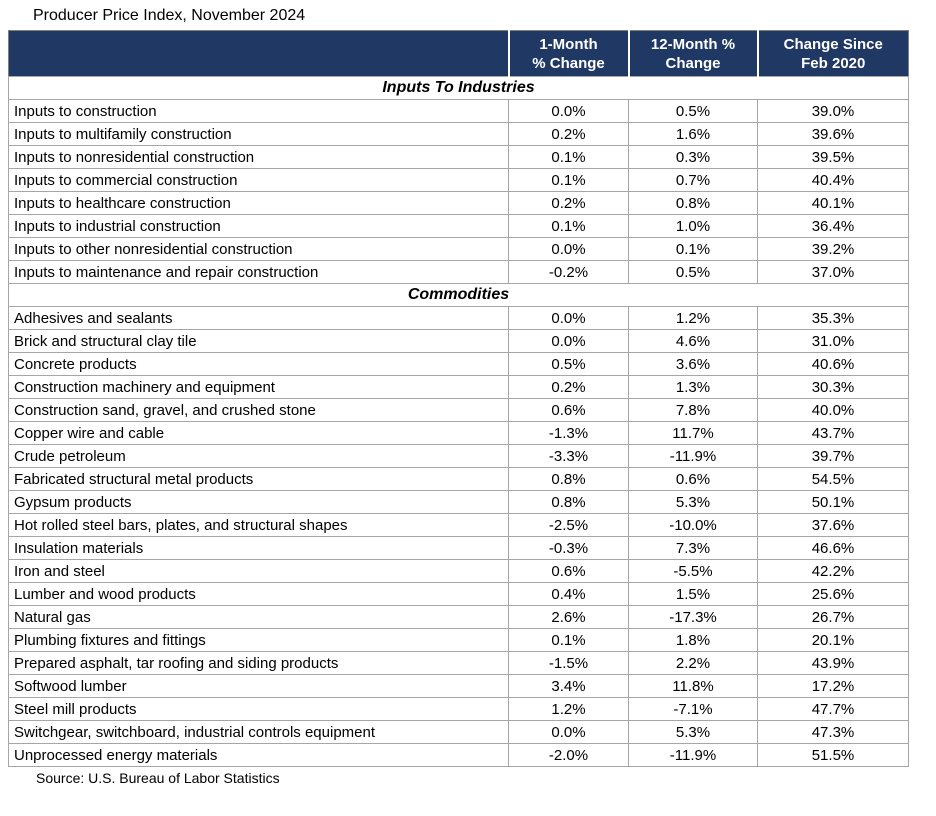  What do you see at coordinates (258, 479) in the screenshot?
I see `row-label: Fabricated structural metal products` at bounding box center [258, 479].